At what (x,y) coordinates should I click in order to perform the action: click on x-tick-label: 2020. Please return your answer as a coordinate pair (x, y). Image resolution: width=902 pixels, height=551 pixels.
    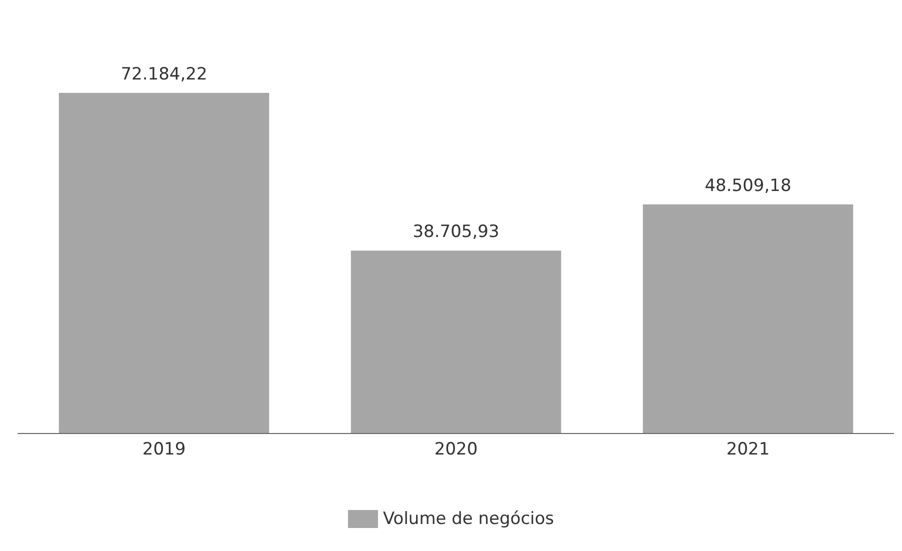
    Looking at the image, I should click on (456, 450).